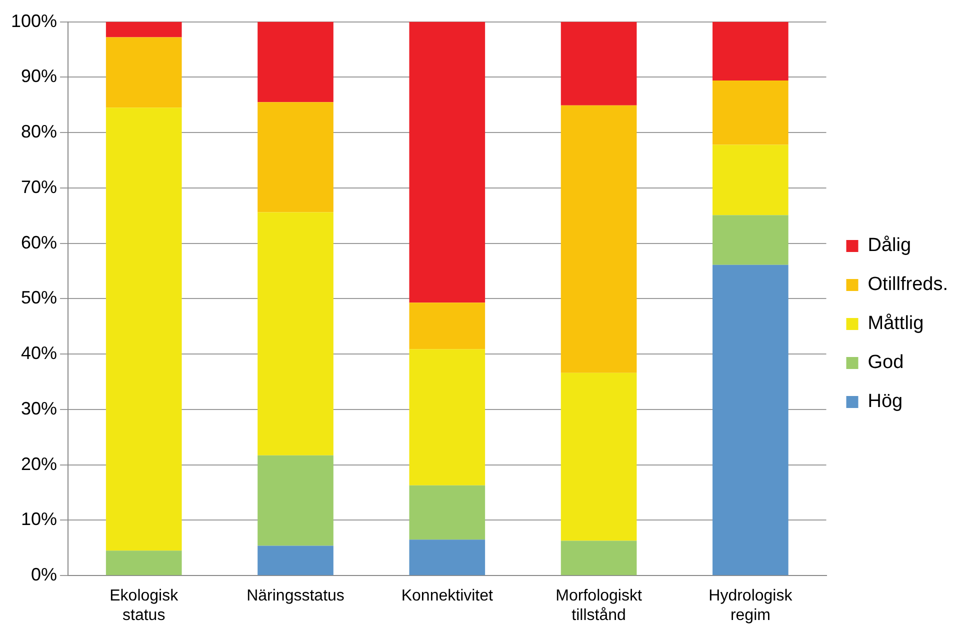 This screenshot has width=978, height=639. What do you see at coordinates (39, 464) in the screenshot?
I see `y-tick-label: 20%` at bounding box center [39, 464].